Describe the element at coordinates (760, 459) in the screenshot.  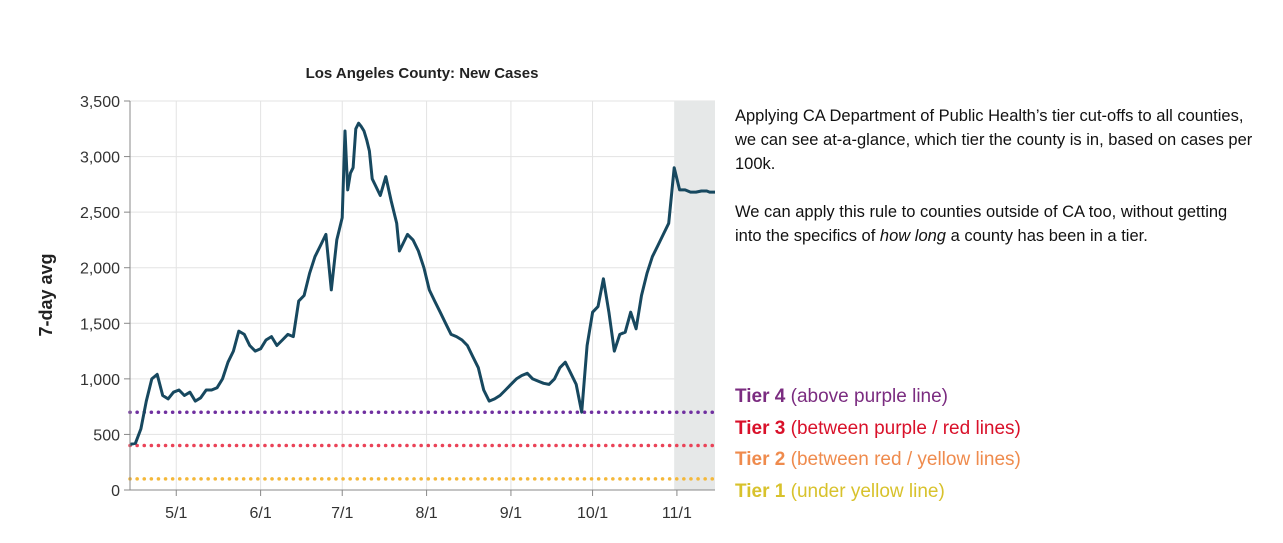
I see `tier-2-name: Tier 2` at that location.